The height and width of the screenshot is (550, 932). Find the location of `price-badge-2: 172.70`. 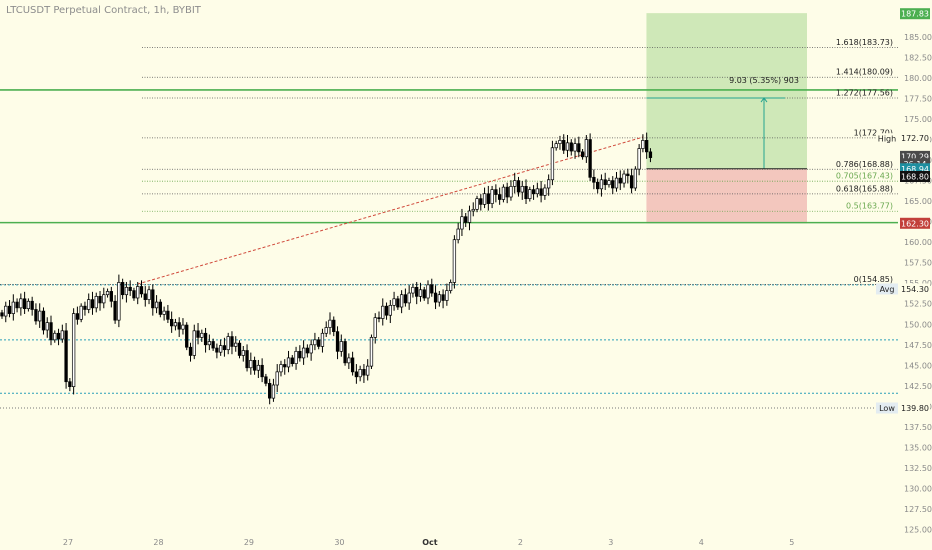

price-badge-2: 172.70 is located at coordinates (915, 138).